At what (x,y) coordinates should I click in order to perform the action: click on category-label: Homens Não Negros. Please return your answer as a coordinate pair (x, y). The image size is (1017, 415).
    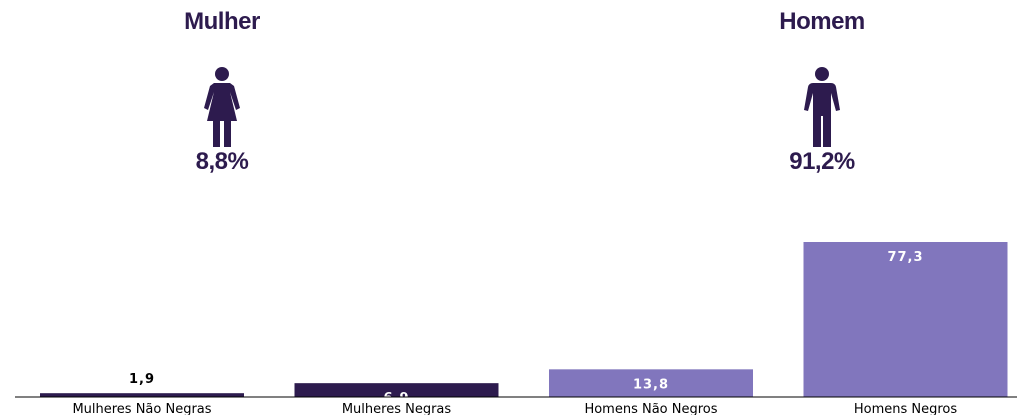
    Looking at the image, I should click on (650, 408).